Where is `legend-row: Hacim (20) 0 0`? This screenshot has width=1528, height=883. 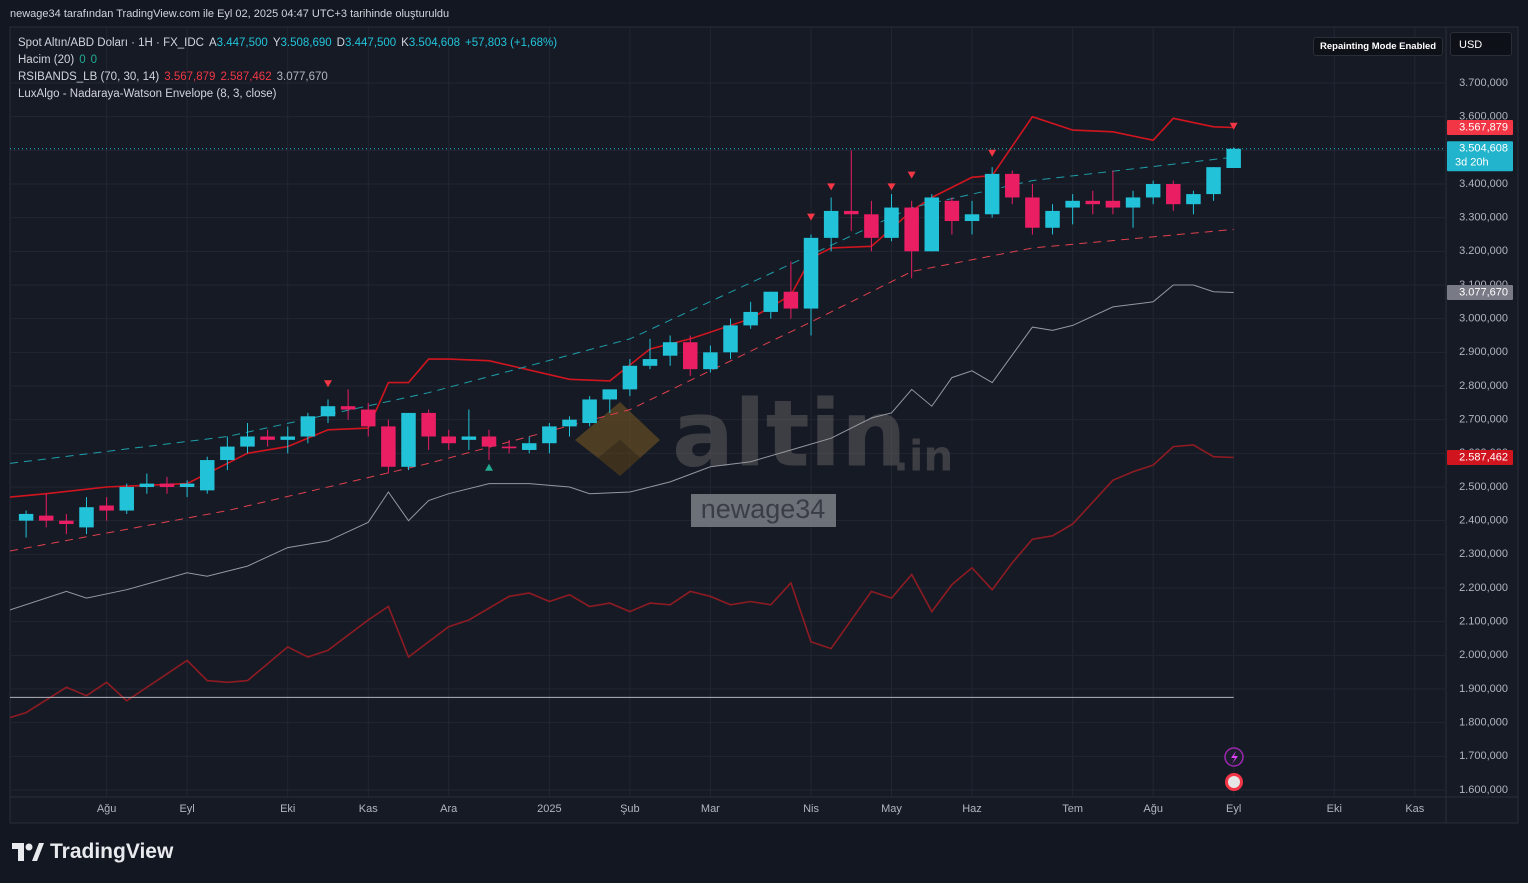 legend-row: Hacim (20) 0 0 is located at coordinates (287, 60).